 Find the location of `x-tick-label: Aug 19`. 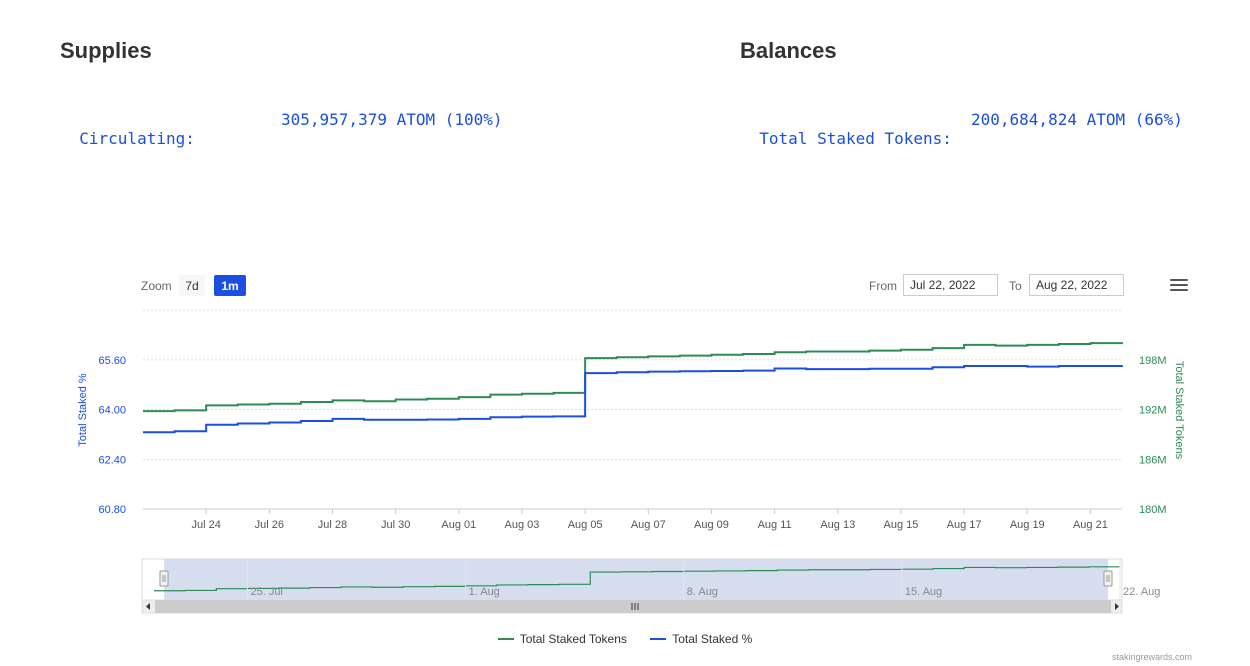

x-tick-label: Aug 19 is located at coordinates (1027, 525).